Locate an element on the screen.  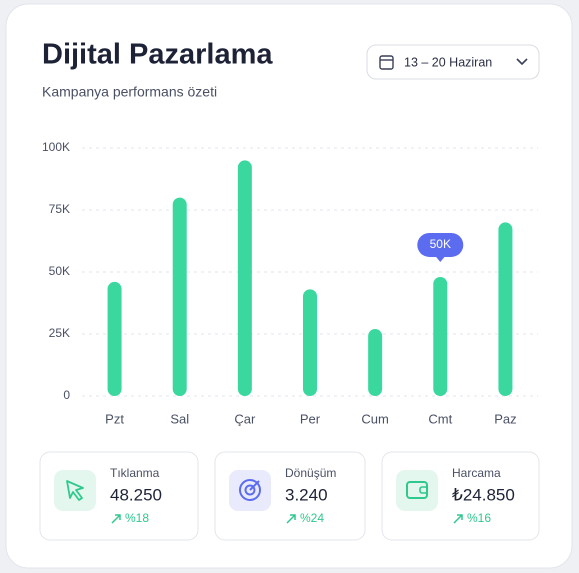
x-tick-label: Cum is located at coordinates (374, 418).